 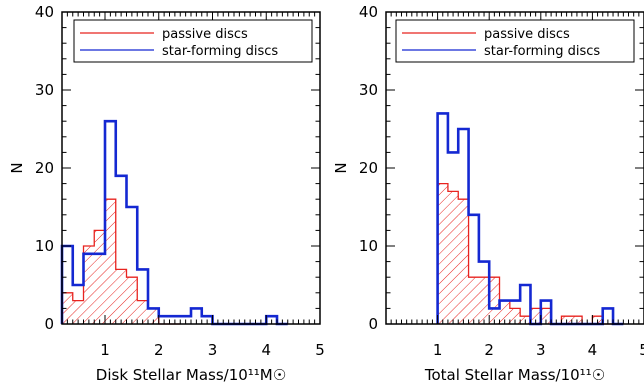 What do you see at coordinates (320, 350) in the screenshot?
I see `disk-mass-x-tick-label: 5` at bounding box center [320, 350].